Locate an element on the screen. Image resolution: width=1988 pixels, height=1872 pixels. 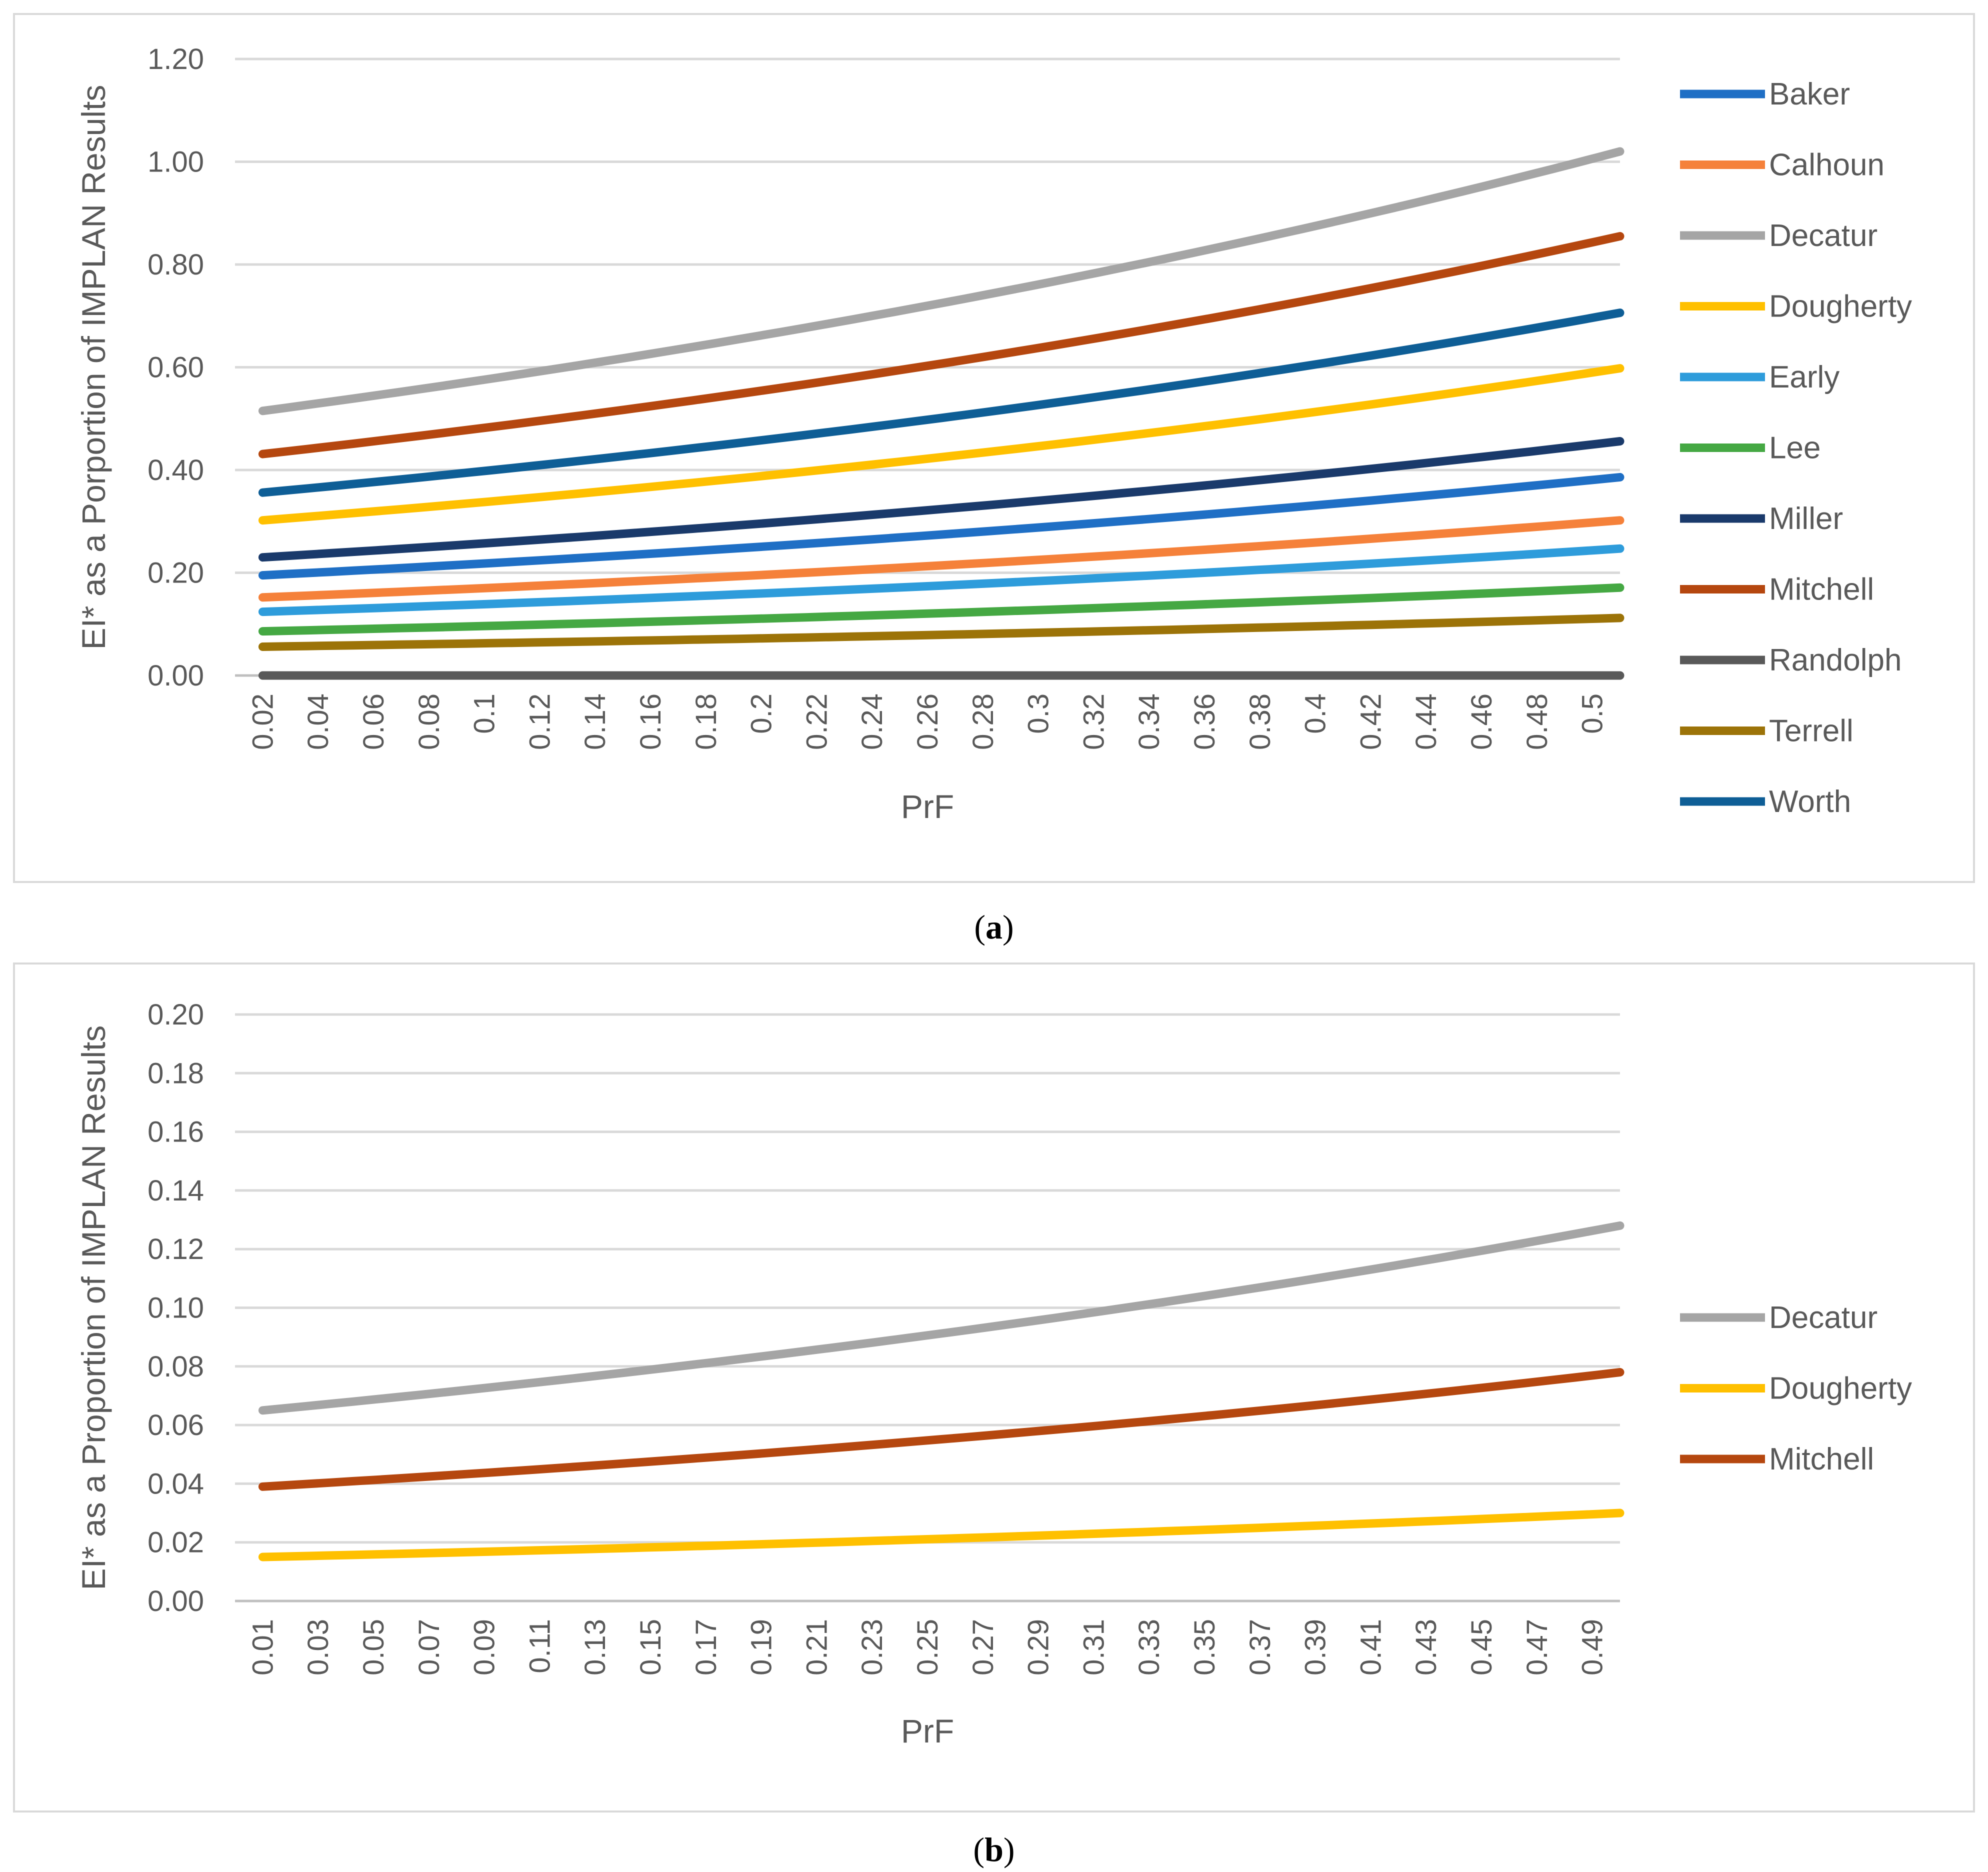
y-tick-label: 0.10 is located at coordinates (176, 1308).